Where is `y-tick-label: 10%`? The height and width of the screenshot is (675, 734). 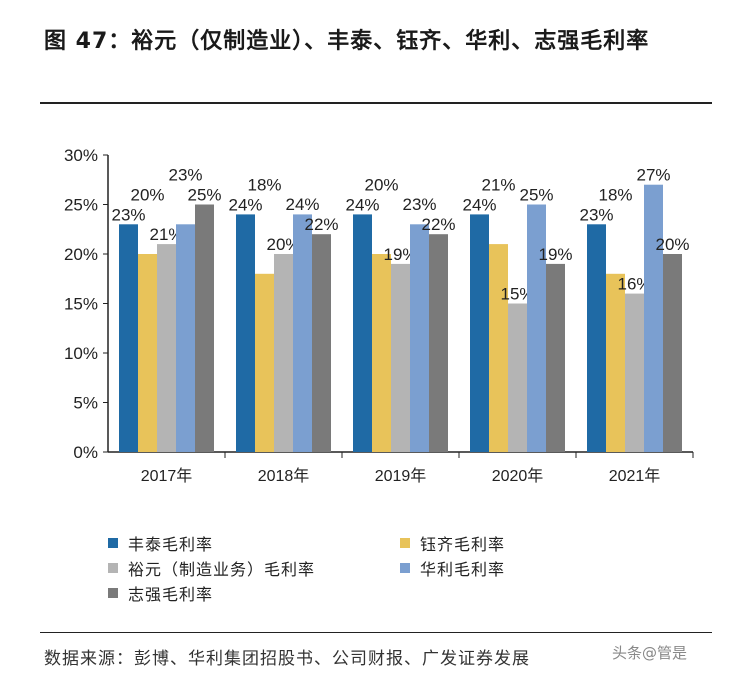
y-tick-label: 10% is located at coordinates (81, 353).